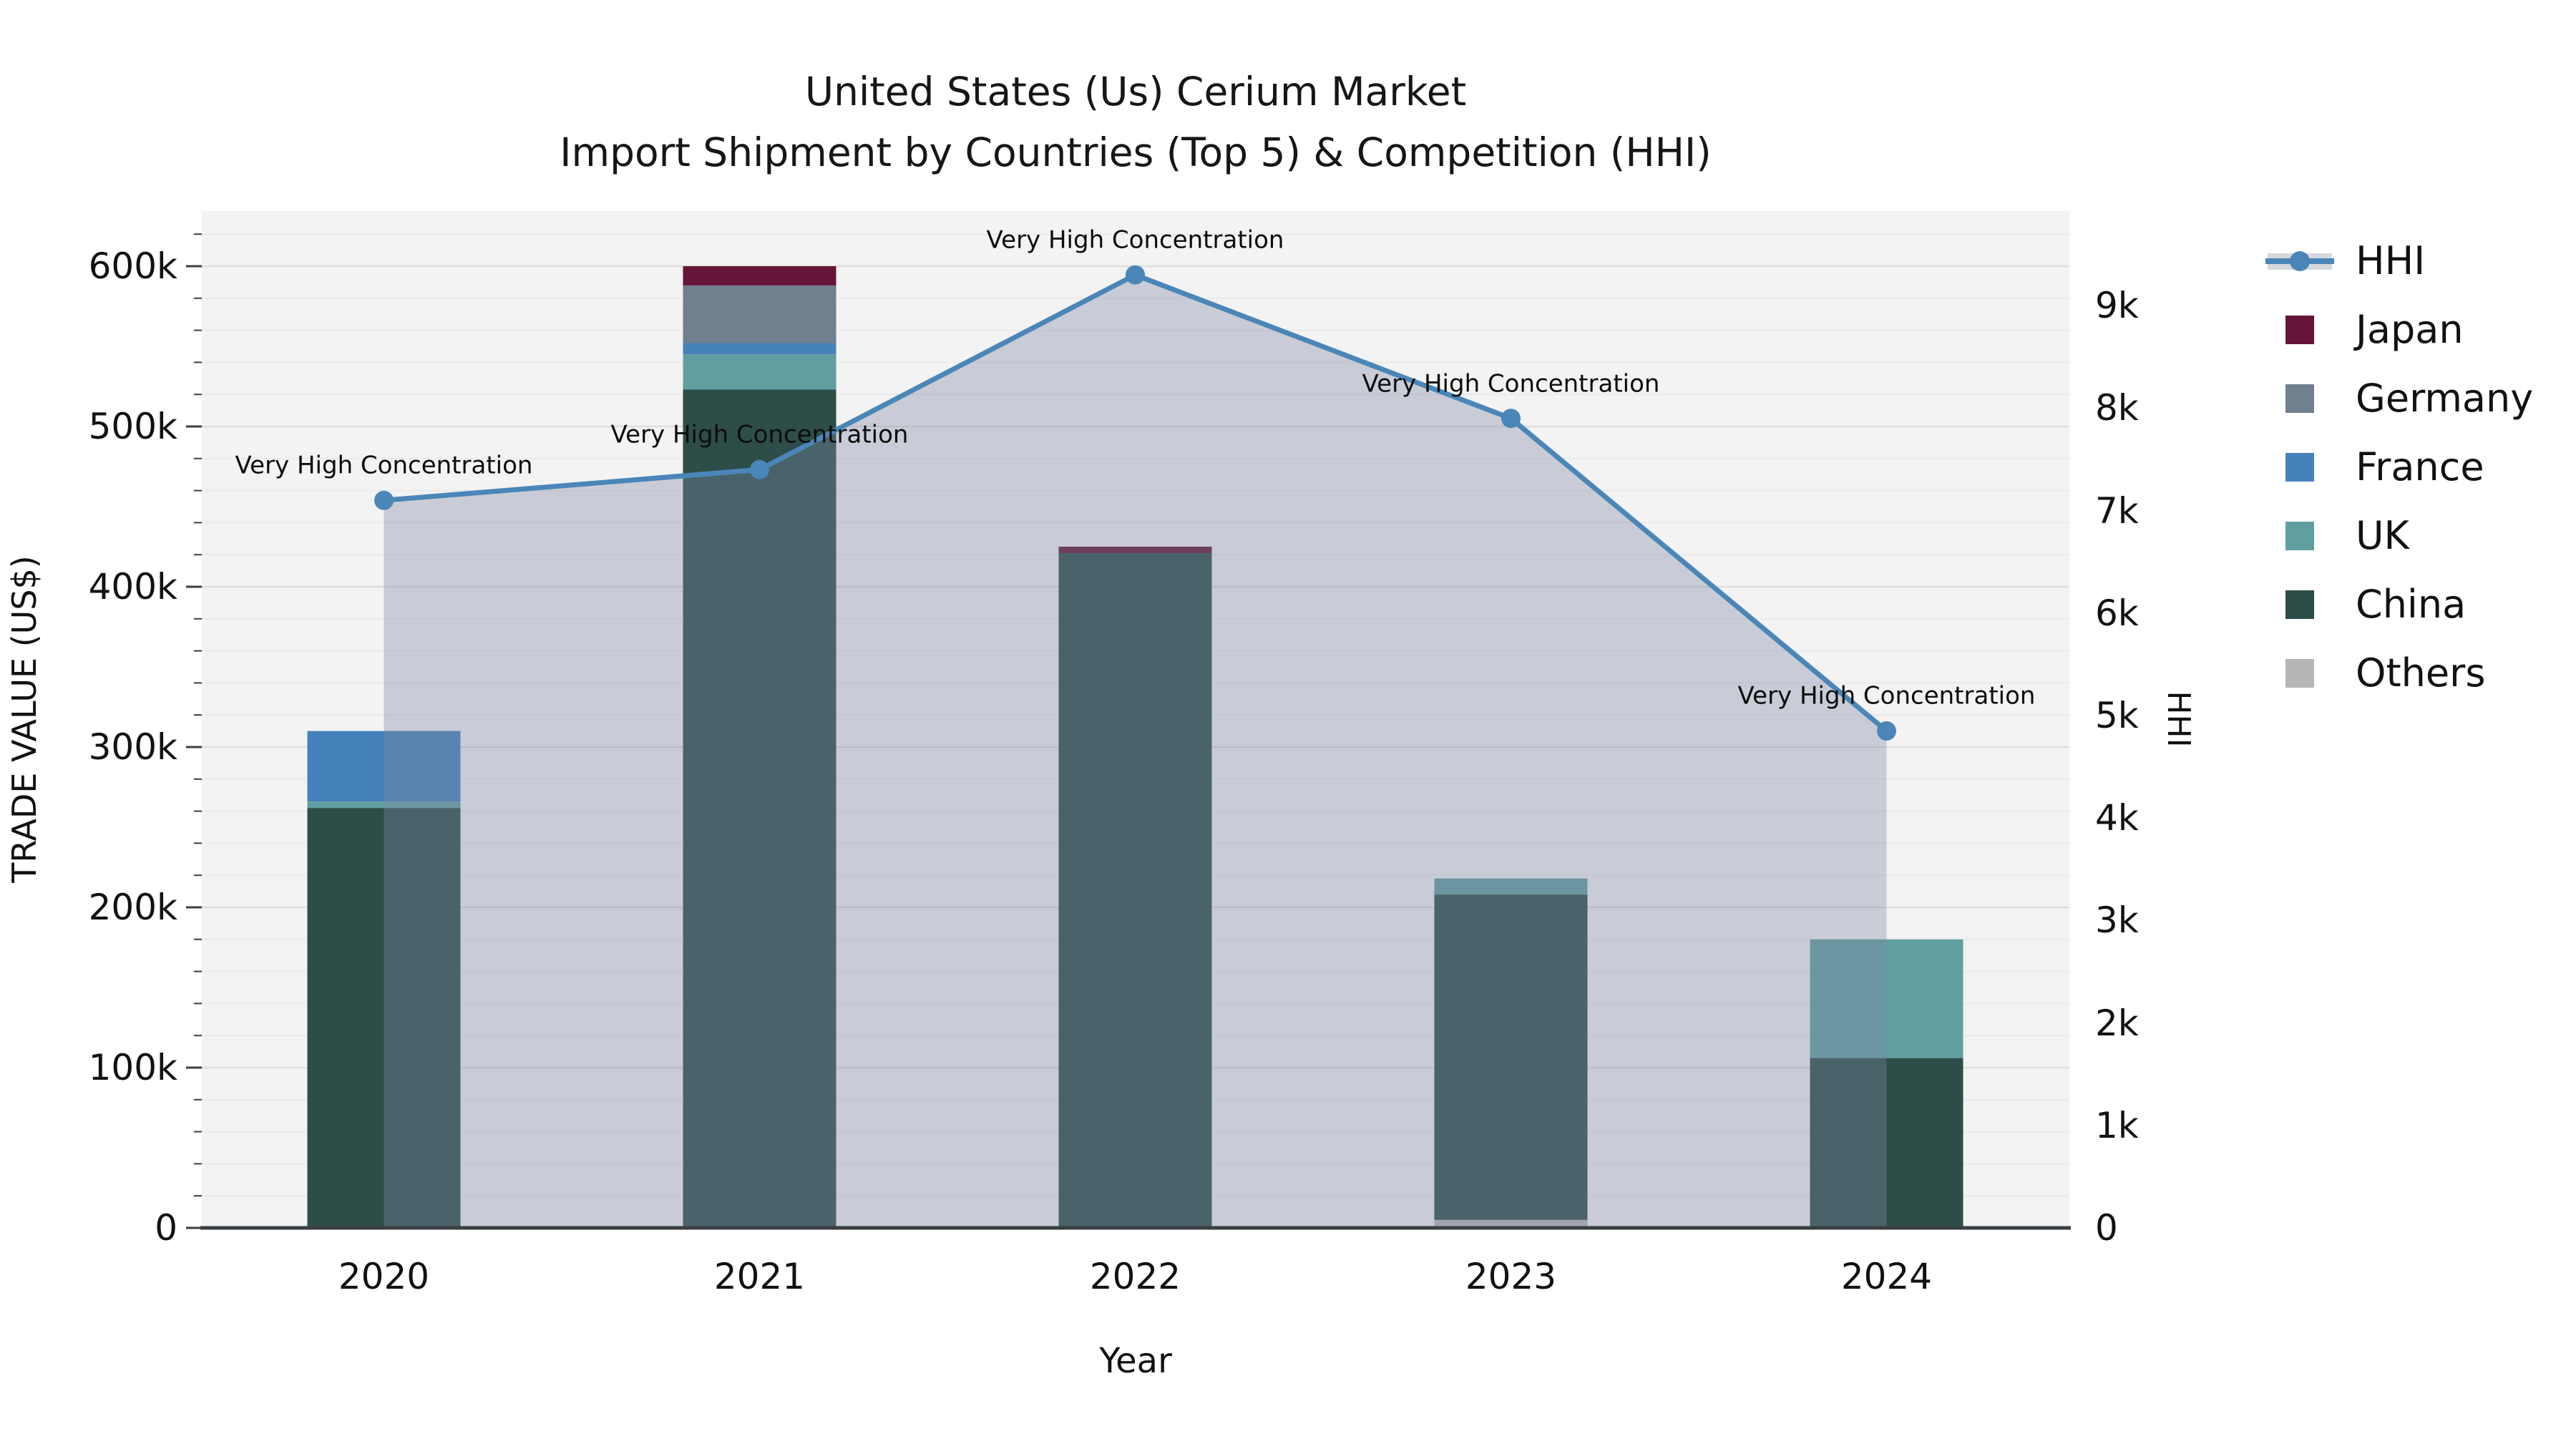 The height and width of the screenshot is (1449, 2576). I want to click on legend-label: Japan, so click(2410, 329).